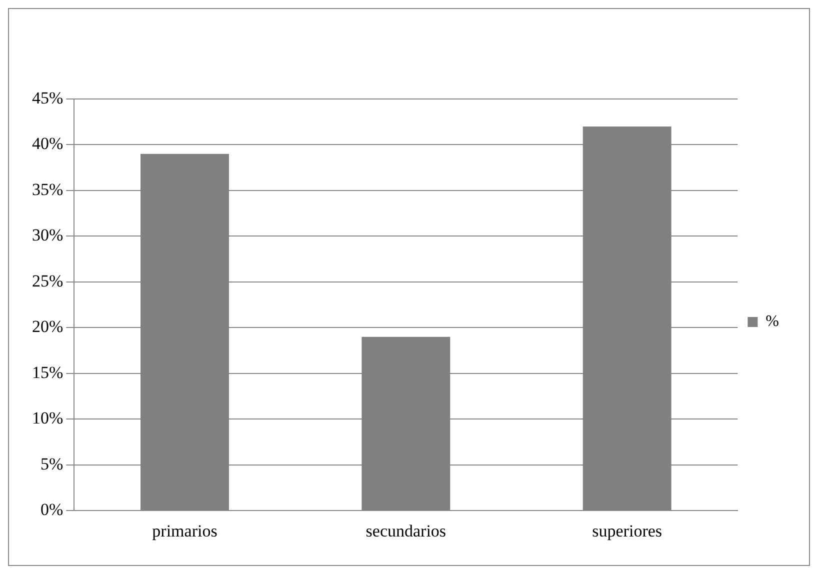 The width and height of the screenshot is (818, 574). I want to click on y-tick-label: 30%, so click(48, 235).